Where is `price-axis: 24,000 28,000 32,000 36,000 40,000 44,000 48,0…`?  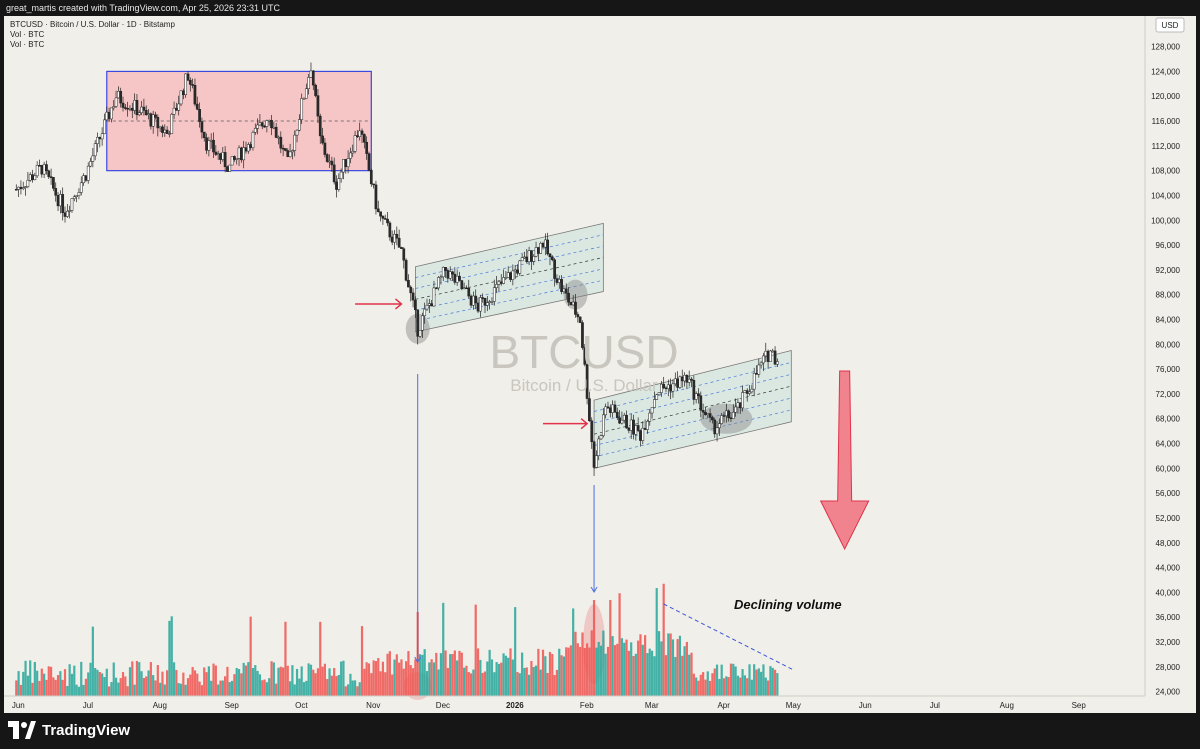 price-axis: 24,000 28,000 32,000 36,000 40,000 44,000 48,0… is located at coordinates (1170, 364).